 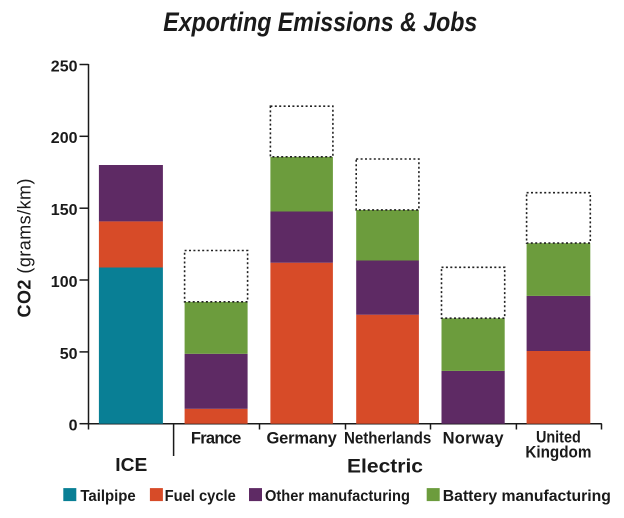 What do you see at coordinates (64, 138) in the screenshot?
I see `svg-text: 200` at bounding box center [64, 138].